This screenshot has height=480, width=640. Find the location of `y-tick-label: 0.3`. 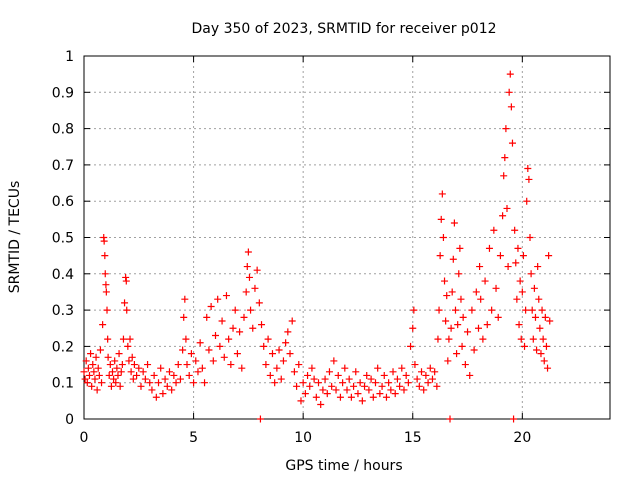

y-tick-label: 0.3 is located at coordinates (63, 311).